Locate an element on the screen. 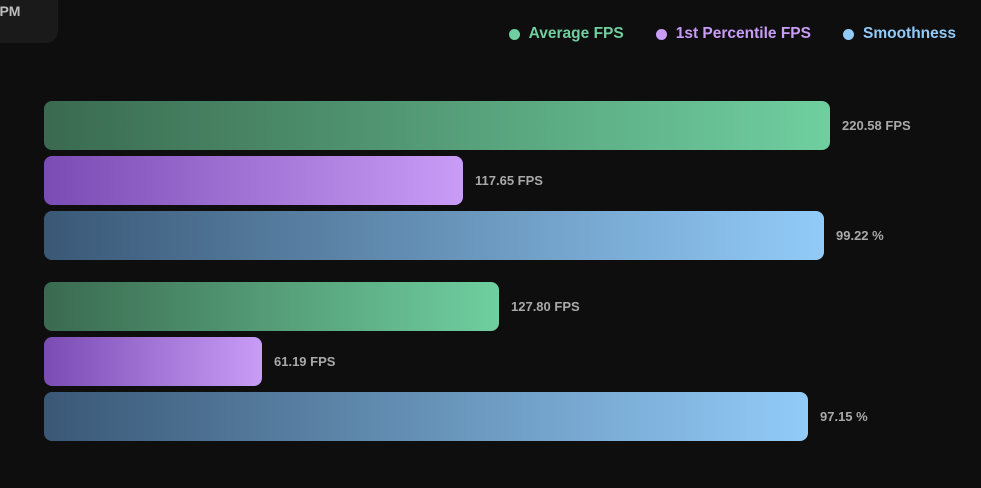  legend-item: 1st Percentile FPS is located at coordinates (733, 34).